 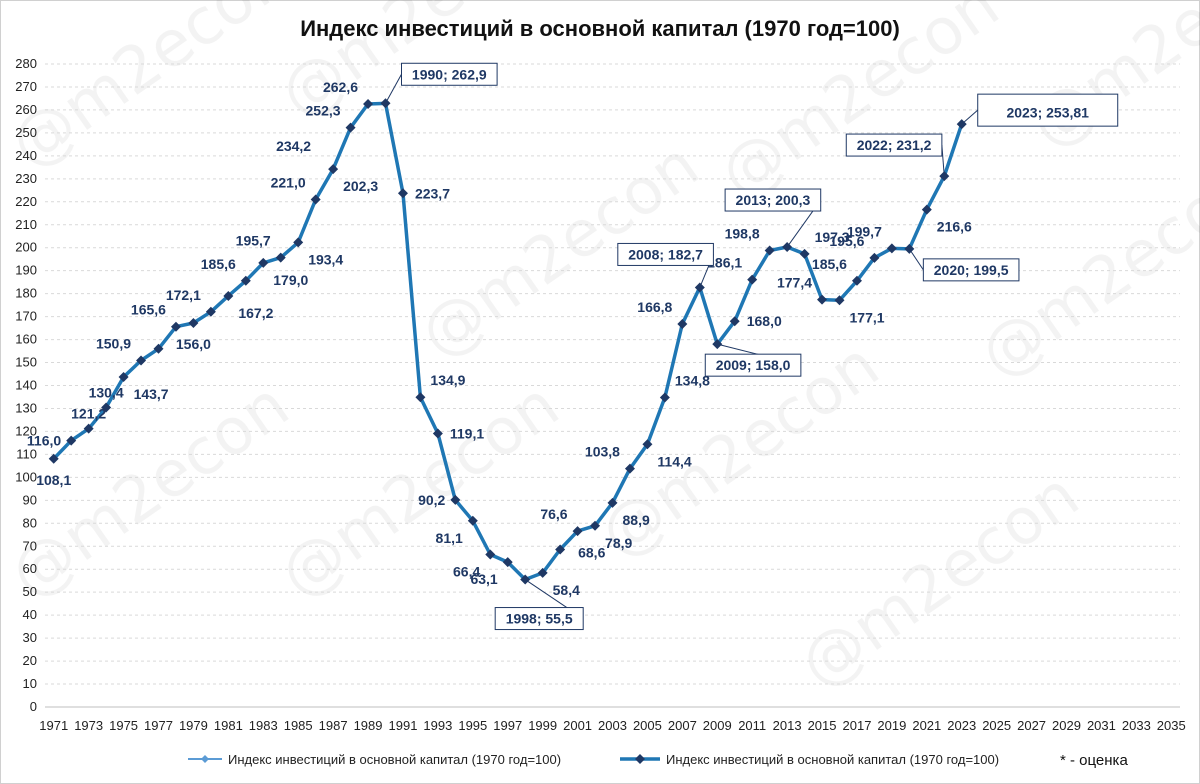 What do you see at coordinates (1047, 112) in the screenshot?
I see `callout-text: 2023; 253,81` at bounding box center [1047, 112].